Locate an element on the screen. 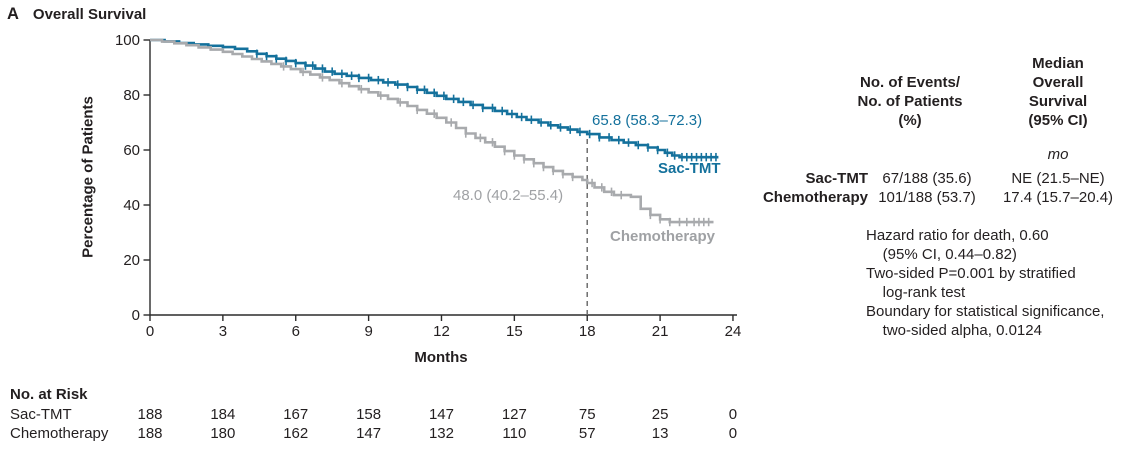 The height and width of the screenshot is (453, 1131). risk-count: 167 is located at coordinates (296, 414).